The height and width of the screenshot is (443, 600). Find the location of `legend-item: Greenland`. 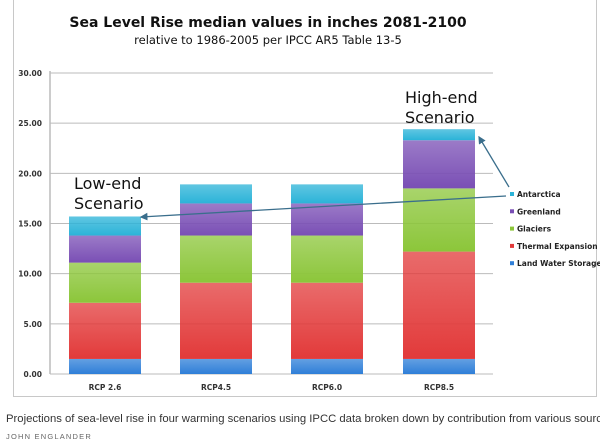

legend-item: Greenland is located at coordinates (535, 211).